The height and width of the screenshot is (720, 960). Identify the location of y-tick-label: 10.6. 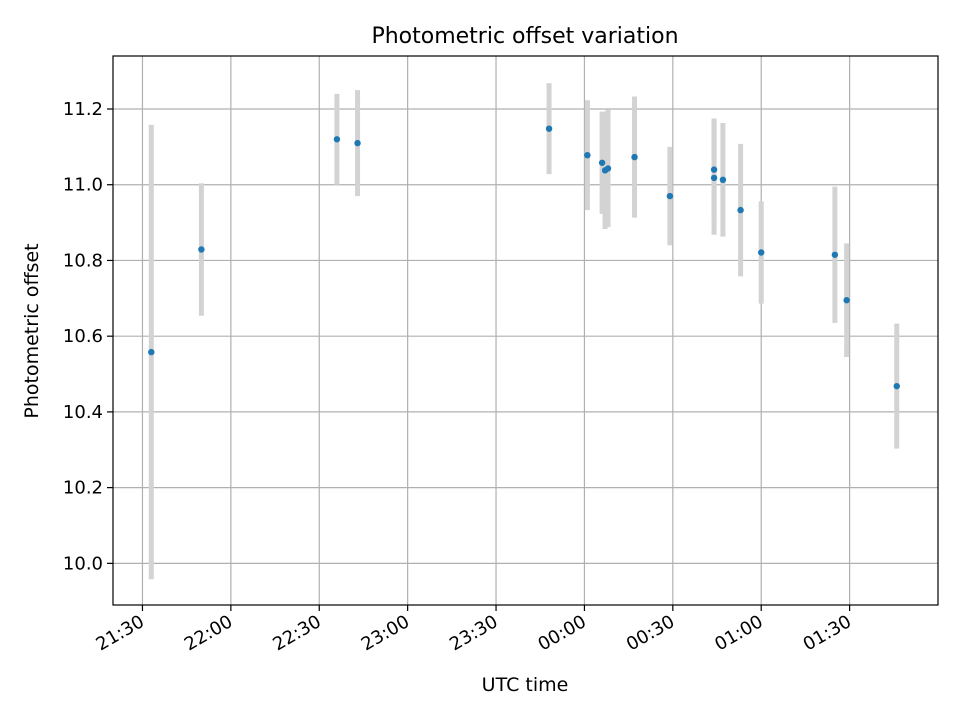
(83, 336).